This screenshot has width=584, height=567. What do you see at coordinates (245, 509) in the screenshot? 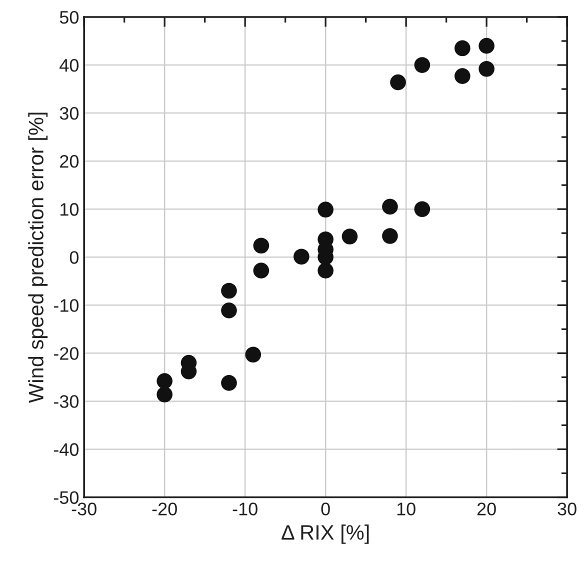
I see `x-tick-label: -10` at bounding box center [245, 509].